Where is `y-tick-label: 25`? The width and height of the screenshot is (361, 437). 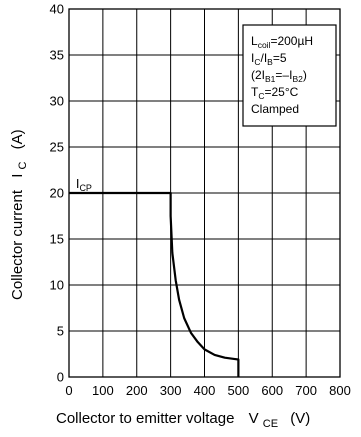 y-tick-label: 25 is located at coordinates (57, 147).